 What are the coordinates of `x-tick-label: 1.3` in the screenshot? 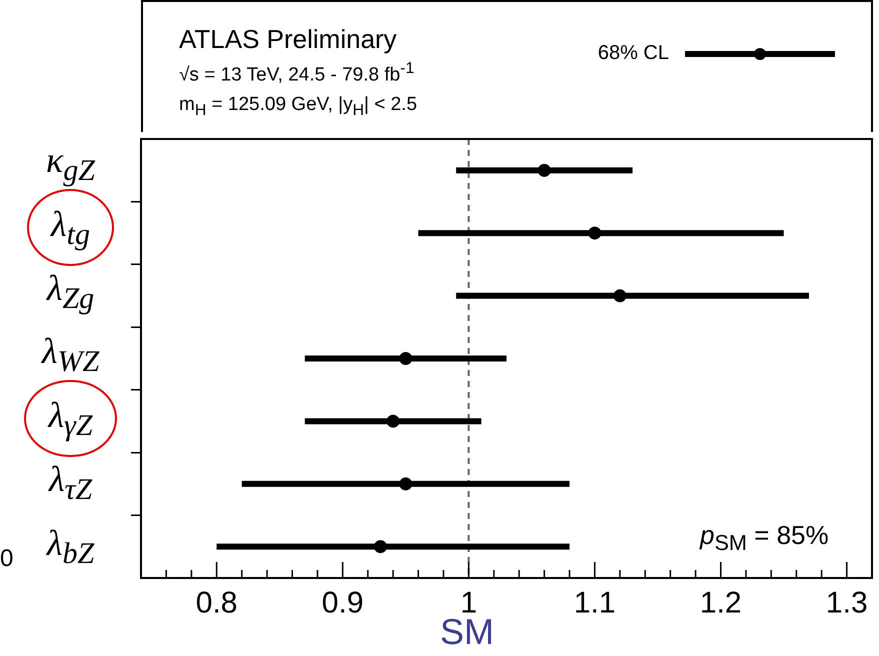 It's located at (847, 603).